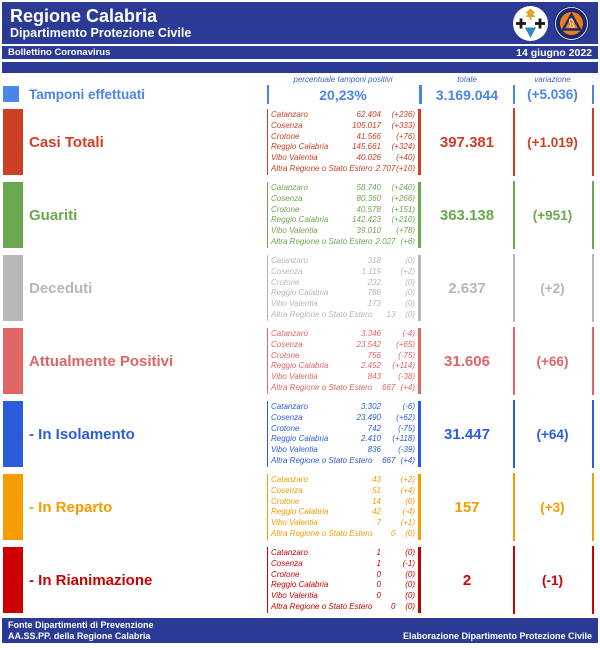  What do you see at coordinates (343, 79) in the screenshot?
I see `column-header-percent: percentuale tamponi positivi` at bounding box center [343, 79].